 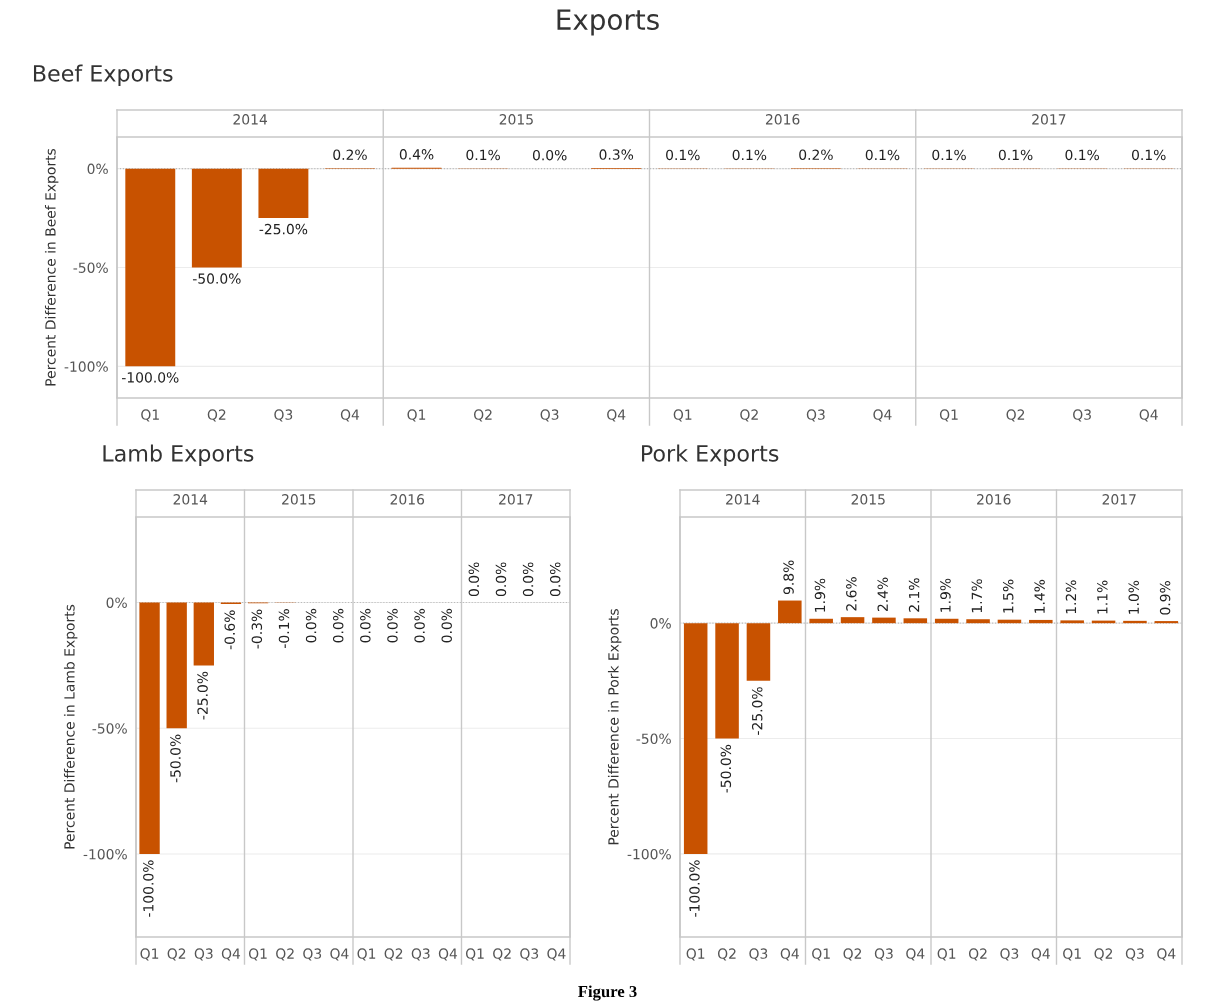 I want to click on data-label: 1.9%, so click(x=820, y=595).